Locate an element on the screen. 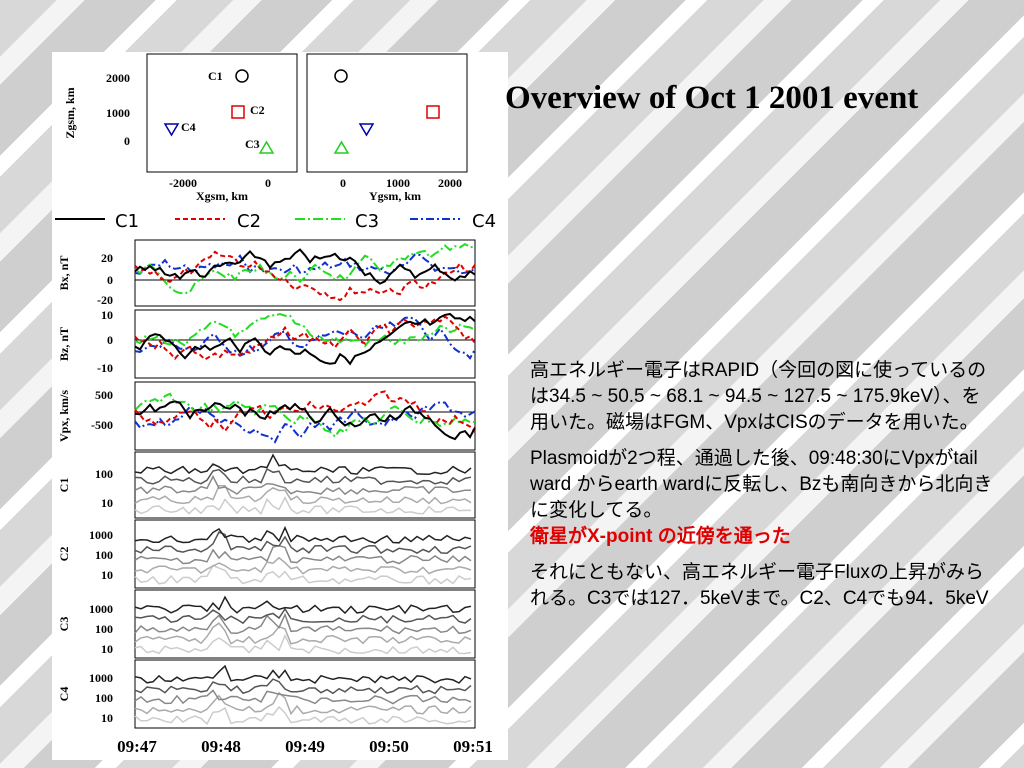 This screenshot has height=768, width=1024. panel-label: Vpx, km/s is located at coordinates (64, 416).